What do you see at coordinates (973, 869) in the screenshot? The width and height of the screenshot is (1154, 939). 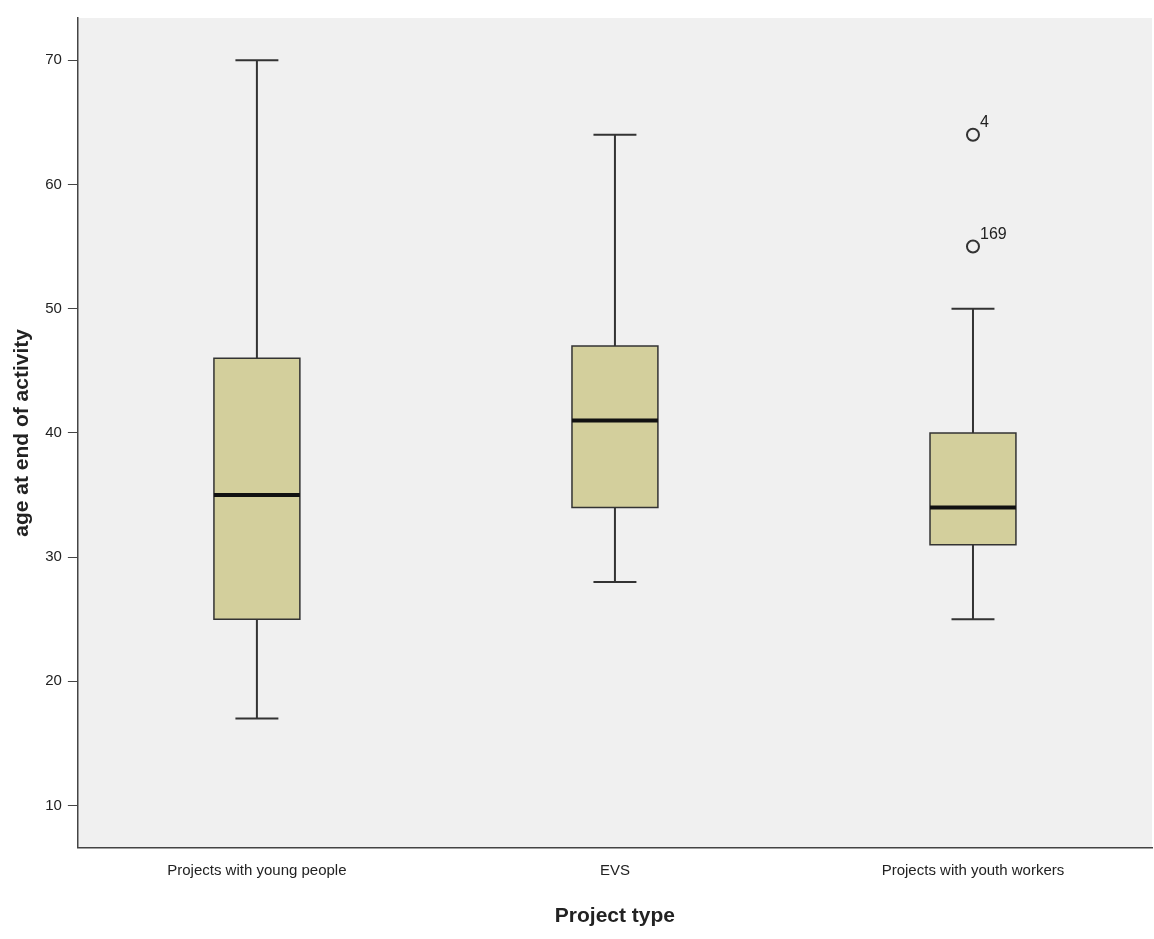 I see `x-tick-label: Projects with youth workers` at bounding box center [973, 869].